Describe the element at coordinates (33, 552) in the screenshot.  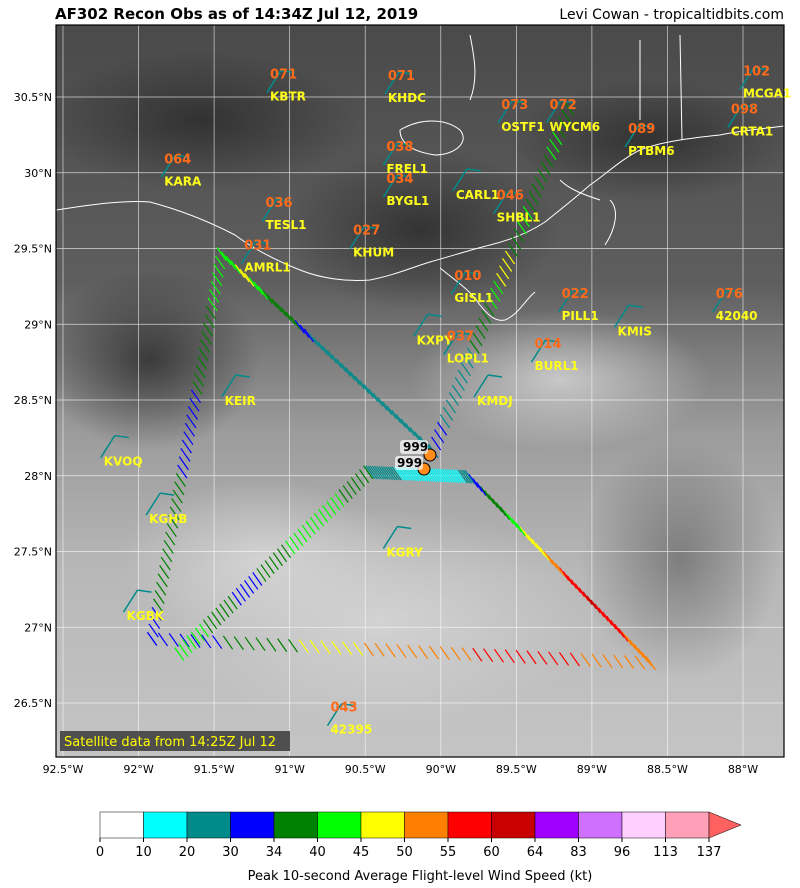
I see `lat-tick-label: 27.5°N` at that location.